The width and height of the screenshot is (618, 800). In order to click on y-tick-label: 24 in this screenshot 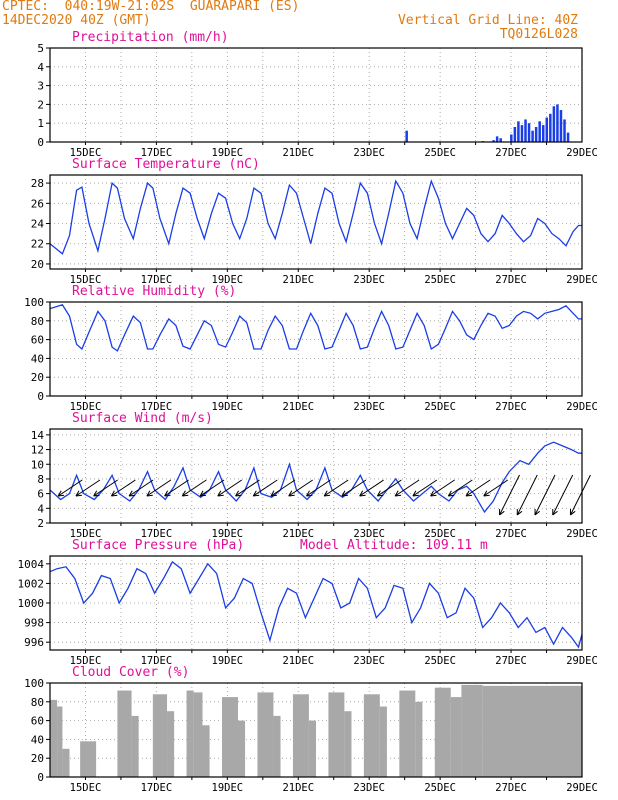, I will do `click(38, 224)`.